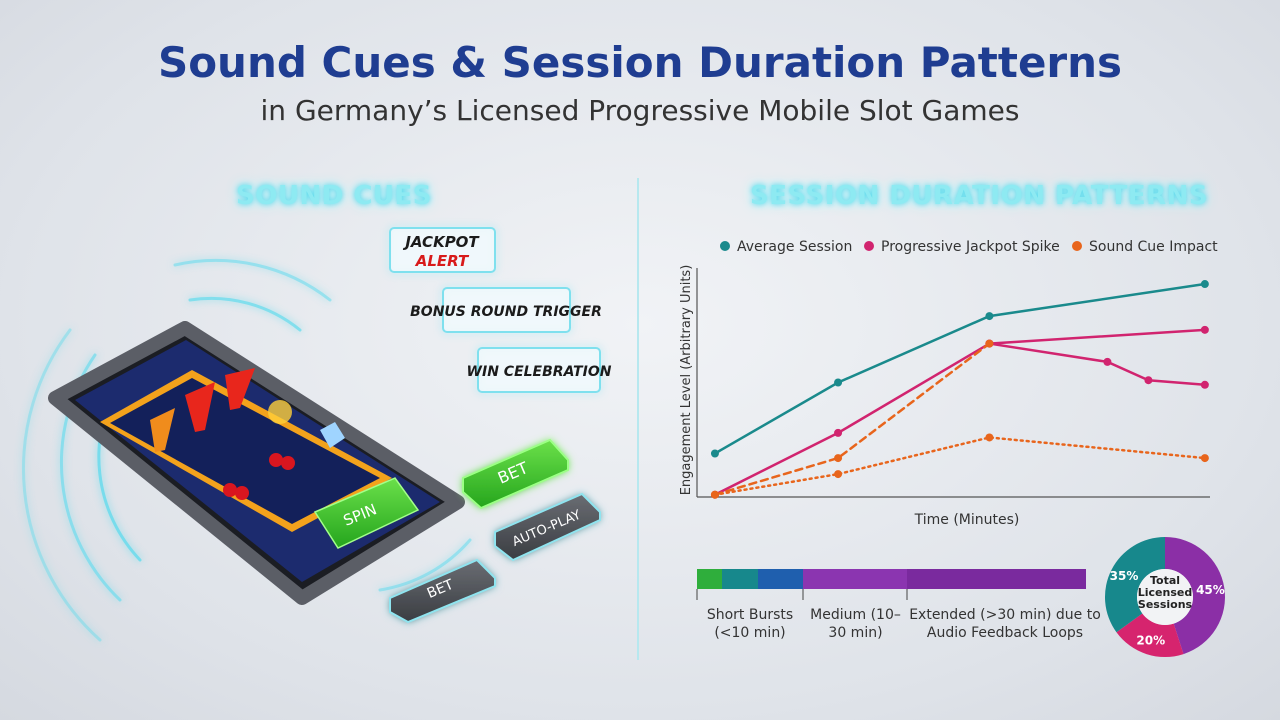  What do you see at coordinates (1210, 590) in the screenshot?
I see `donut-label: 45%` at bounding box center [1210, 590].